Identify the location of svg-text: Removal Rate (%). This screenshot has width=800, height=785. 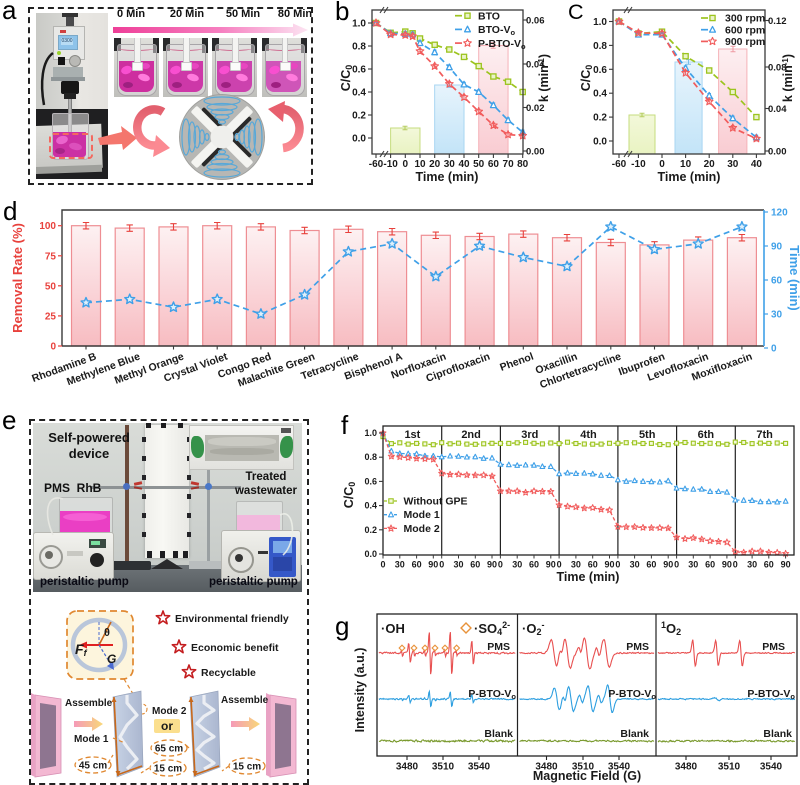
(17, 278).